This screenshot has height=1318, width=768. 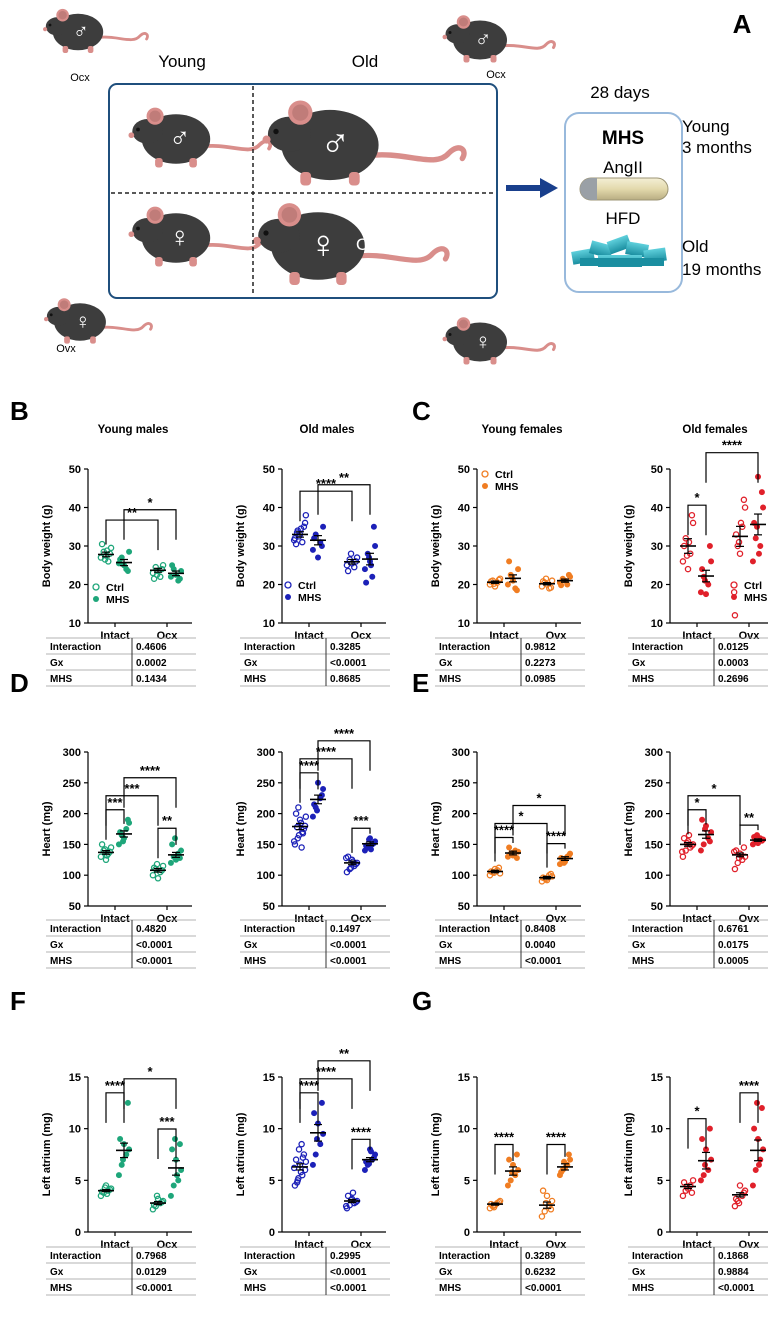 What do you see at coordinates (629, 828) in the screenshot?
I see `y-axis-label: Heart (mg)` at bounding box center [629, 828].